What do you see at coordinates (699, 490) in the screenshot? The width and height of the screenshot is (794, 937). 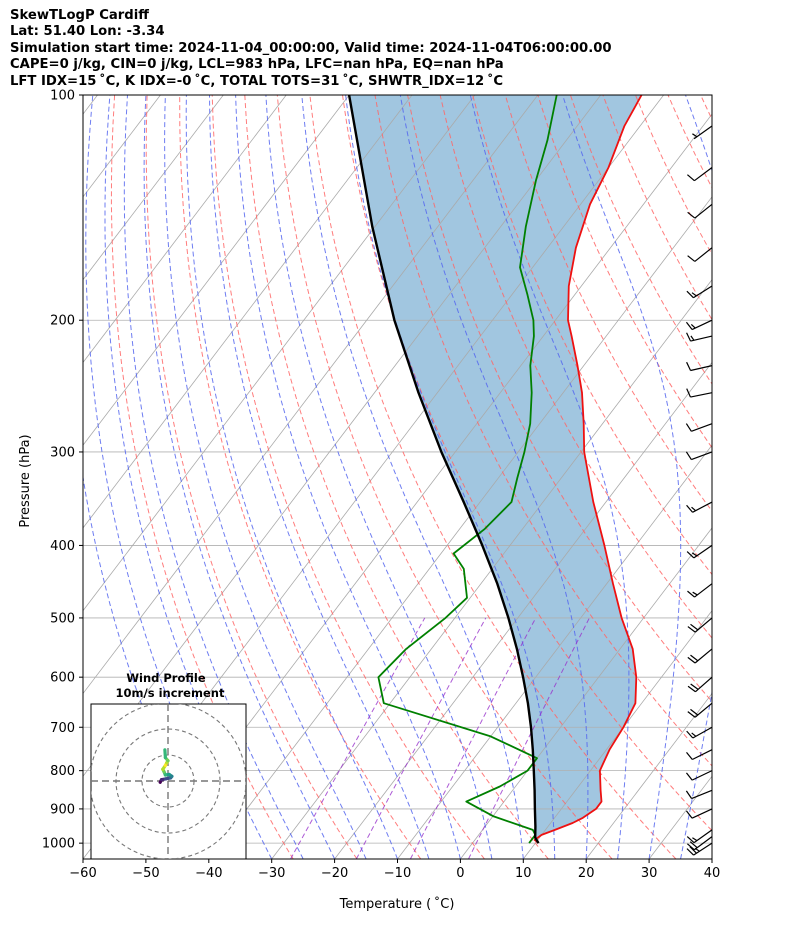 I see `wind-barbs` at bounding box center [699, 490].